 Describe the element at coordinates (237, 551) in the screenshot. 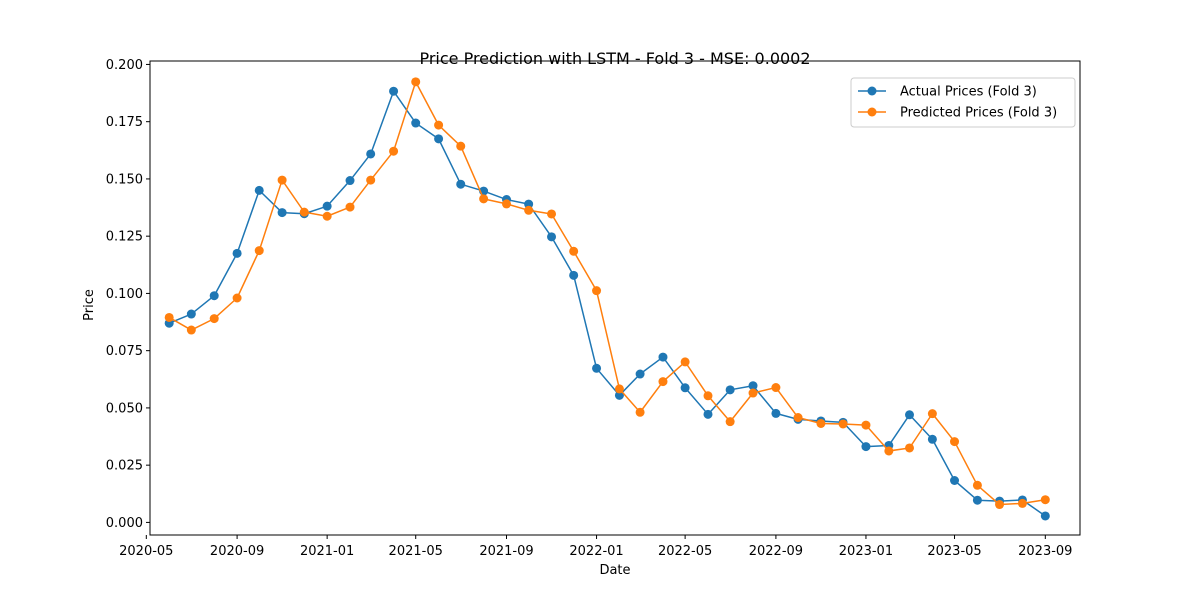

I see `x-tick-label: 2020-09` at that location.